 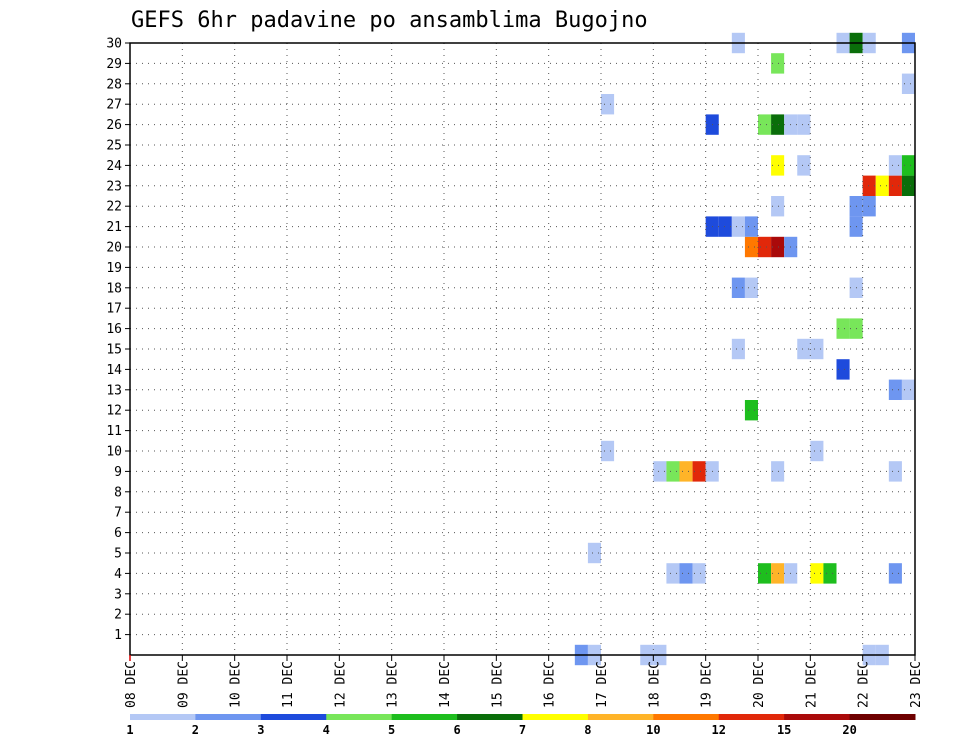 I want to click on y-tick-label: 30, so click(x=114, y=44).